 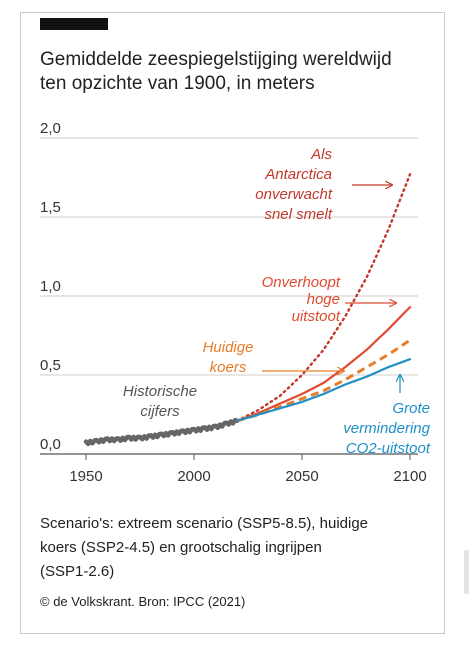 I want to click on y-tick-label: 2,0, so click(x=50, y=128).